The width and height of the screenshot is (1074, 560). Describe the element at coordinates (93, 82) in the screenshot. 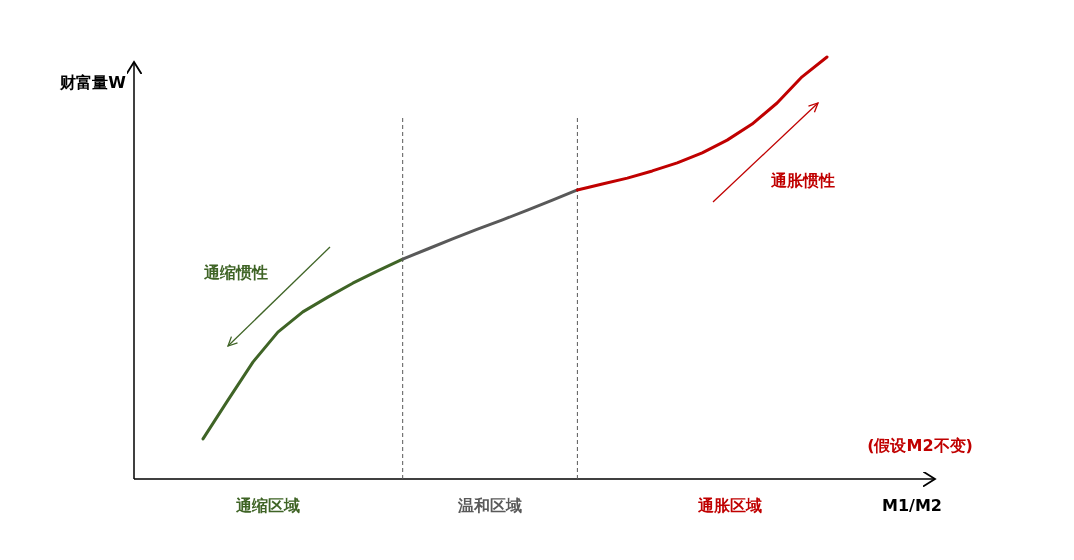

I see `y-axis-title: 财富量W` at that location.